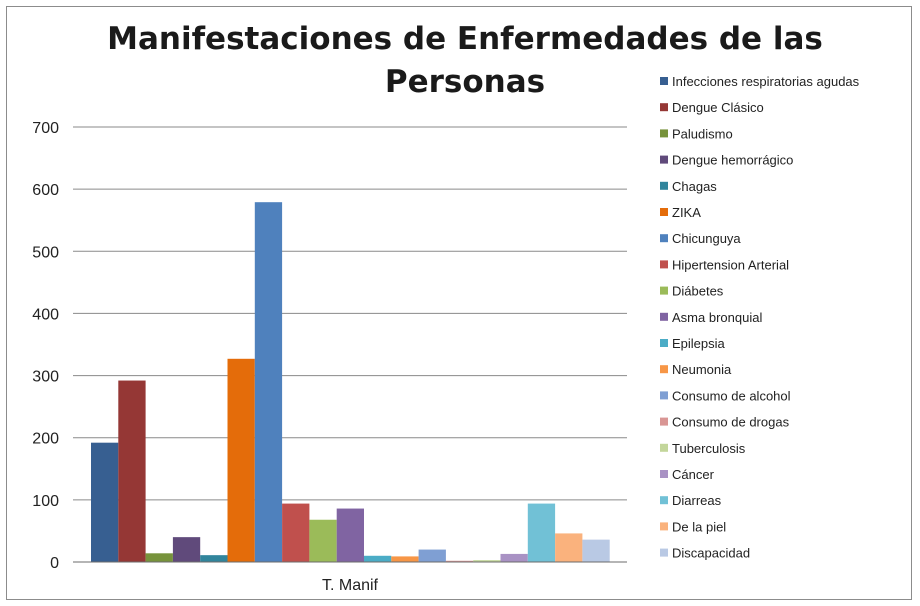  I want to click on y-tick-label: 700, so click(45, 128).